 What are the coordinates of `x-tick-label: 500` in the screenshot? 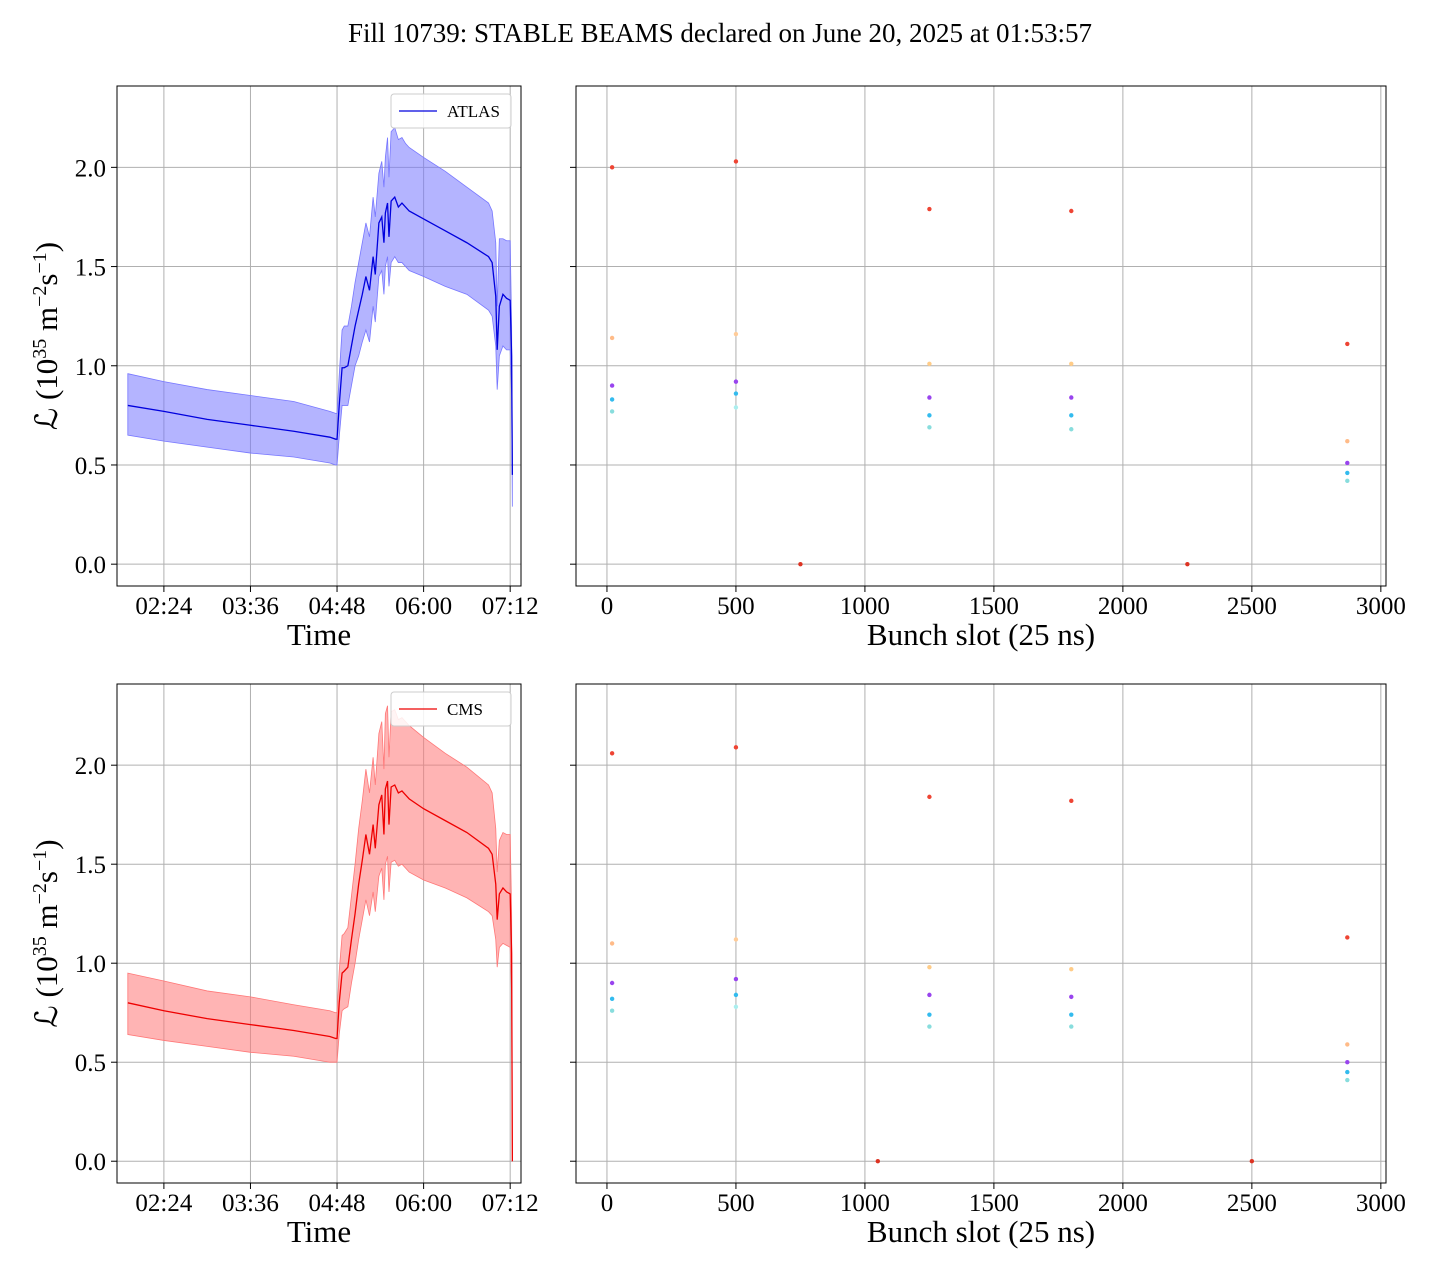 It's located at (736, 606).